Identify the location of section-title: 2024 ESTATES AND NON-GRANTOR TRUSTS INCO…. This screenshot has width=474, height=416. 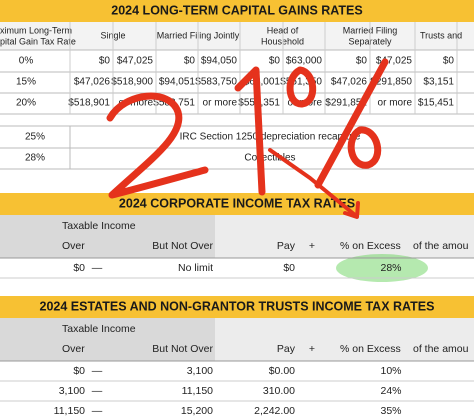
(237, 306).